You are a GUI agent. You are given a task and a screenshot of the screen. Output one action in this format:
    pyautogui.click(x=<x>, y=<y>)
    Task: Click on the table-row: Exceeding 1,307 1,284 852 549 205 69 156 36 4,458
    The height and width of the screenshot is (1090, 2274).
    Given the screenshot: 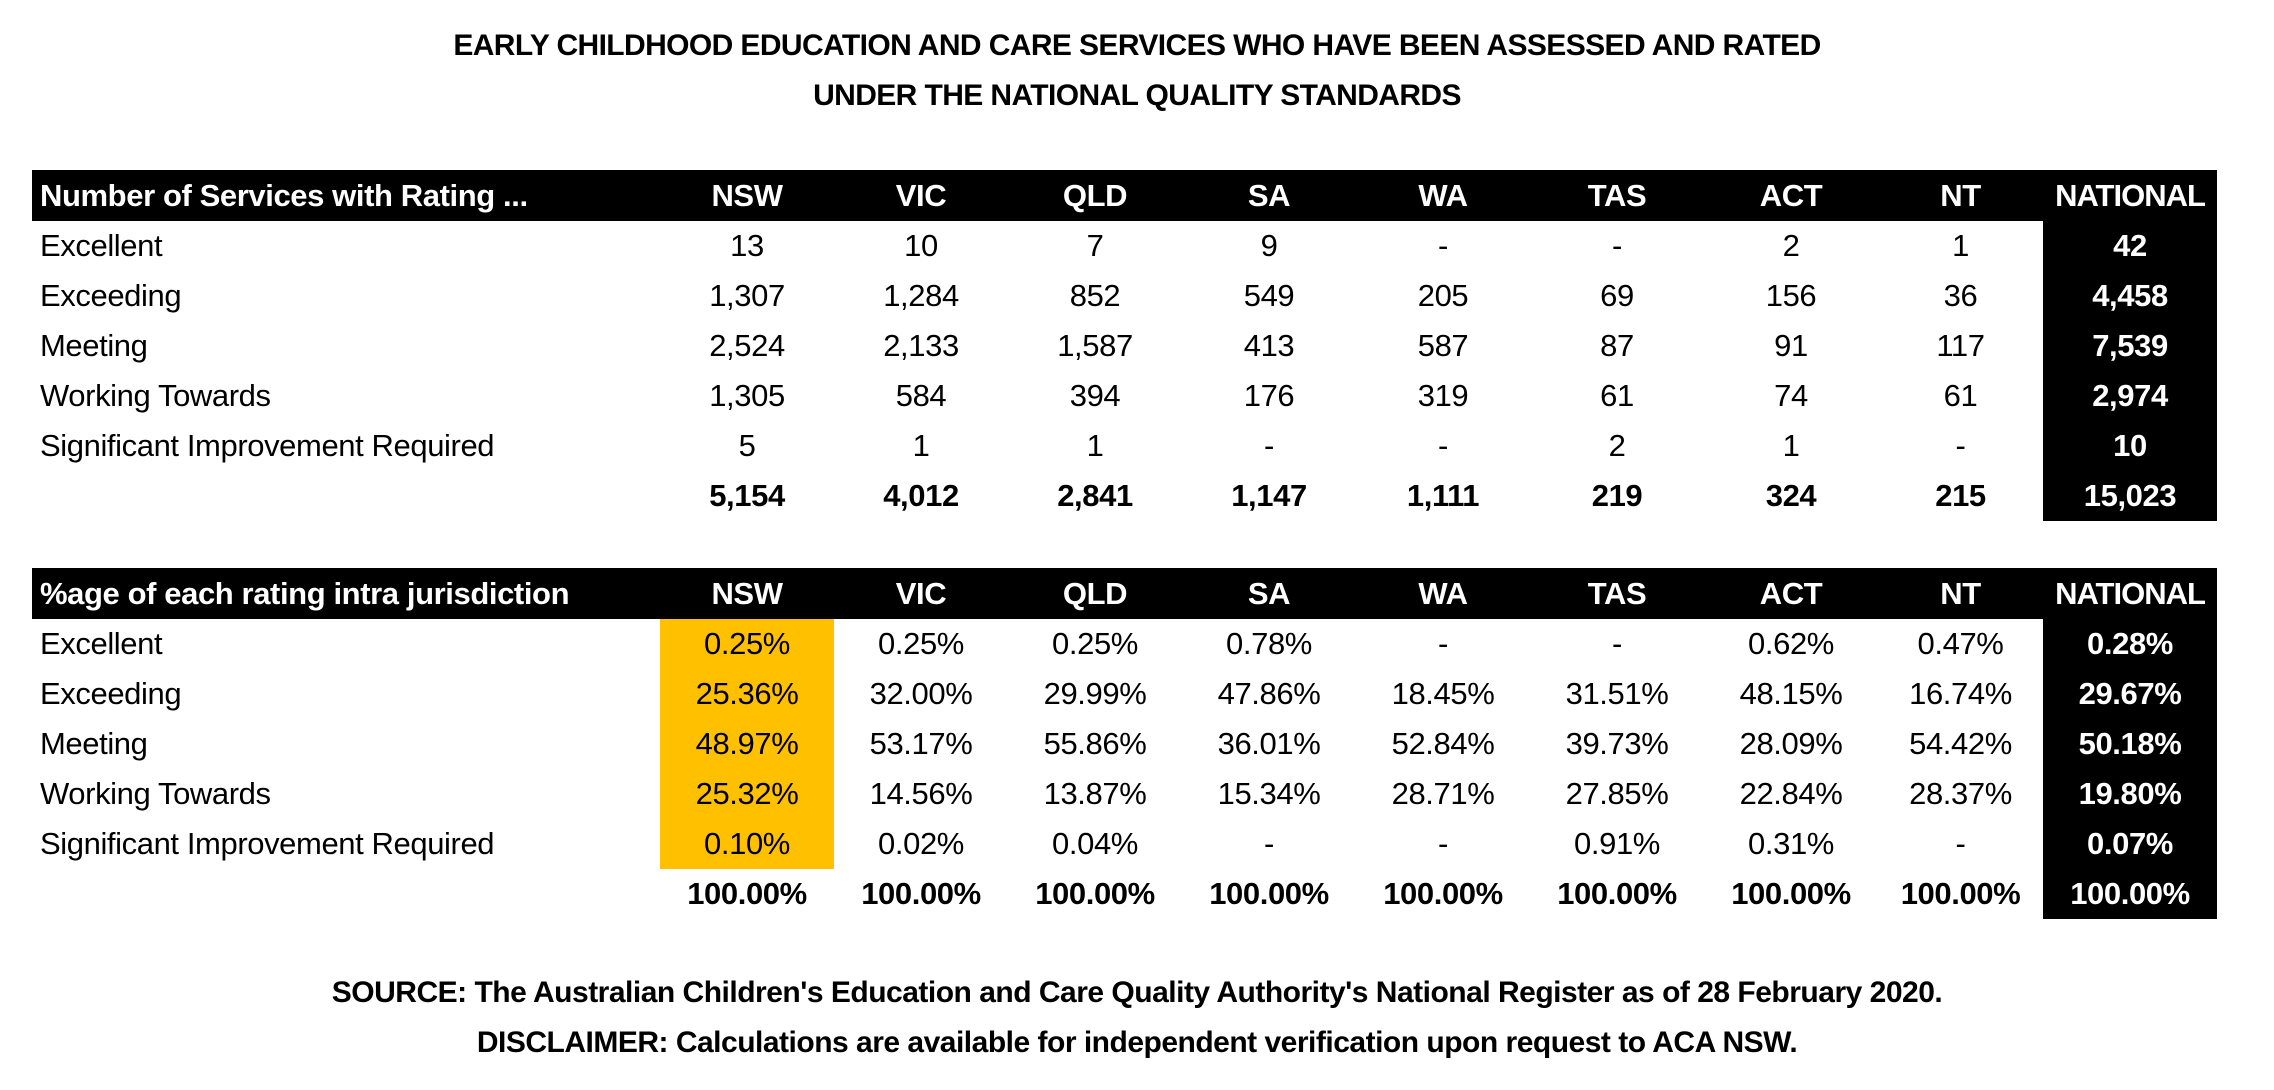 What is the action you would take?
    pyautogui.click(x=1124, y=296)
    